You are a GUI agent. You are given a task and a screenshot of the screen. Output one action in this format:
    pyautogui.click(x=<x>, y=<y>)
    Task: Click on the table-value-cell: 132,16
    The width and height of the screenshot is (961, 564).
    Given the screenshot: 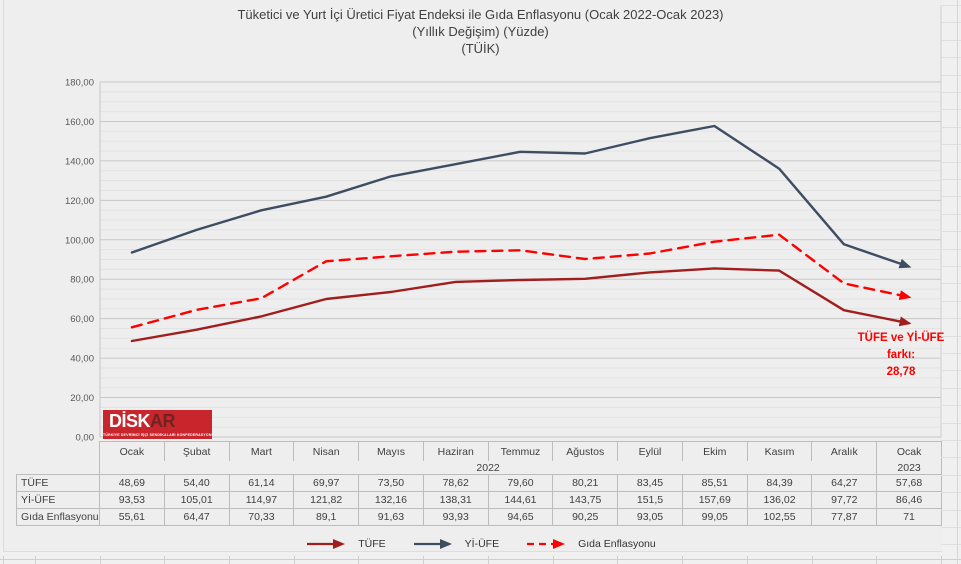 What is the action you would take?
    pyautogui.click(x=391, y=500)
    